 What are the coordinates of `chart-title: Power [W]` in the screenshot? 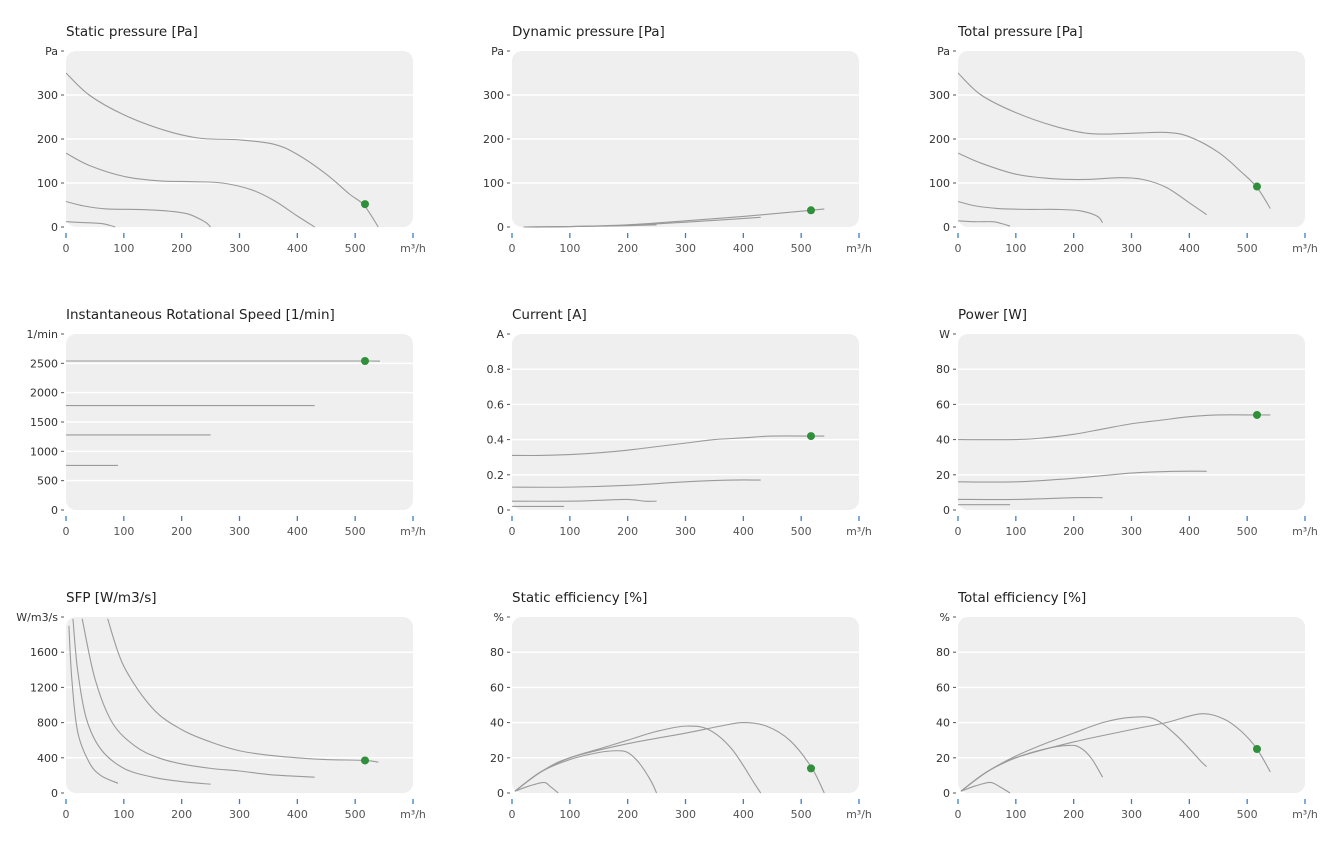 It's located at (992, 315).